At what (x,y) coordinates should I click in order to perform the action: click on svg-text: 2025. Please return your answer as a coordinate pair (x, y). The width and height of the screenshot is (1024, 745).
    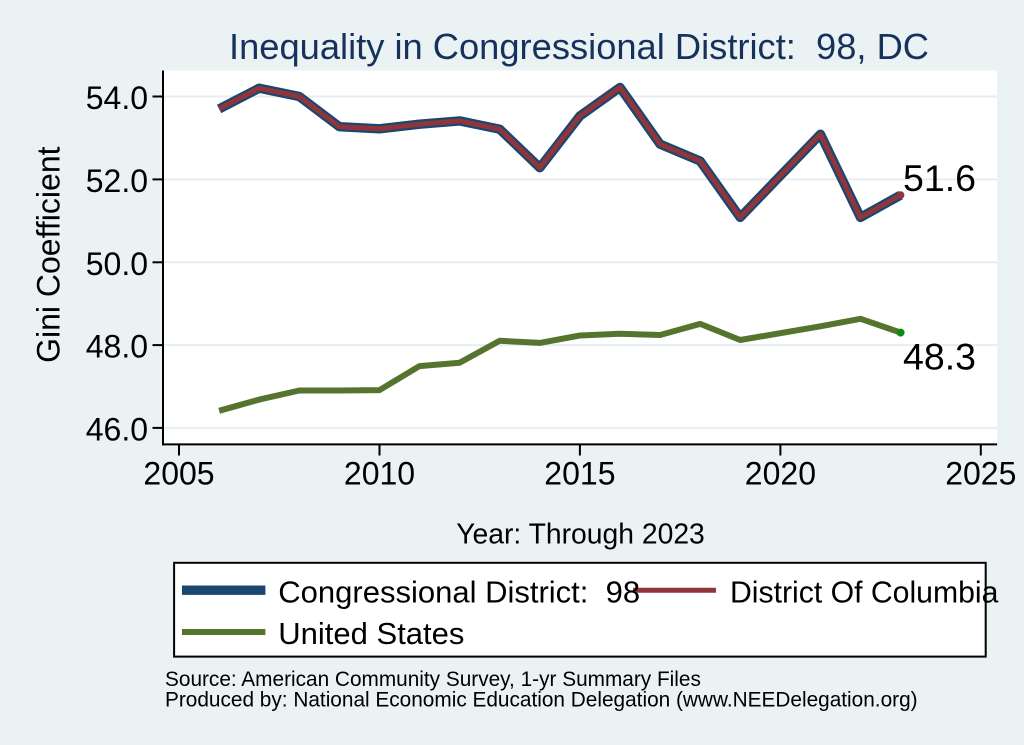
    Looking at the image, I should click on (980, 474).